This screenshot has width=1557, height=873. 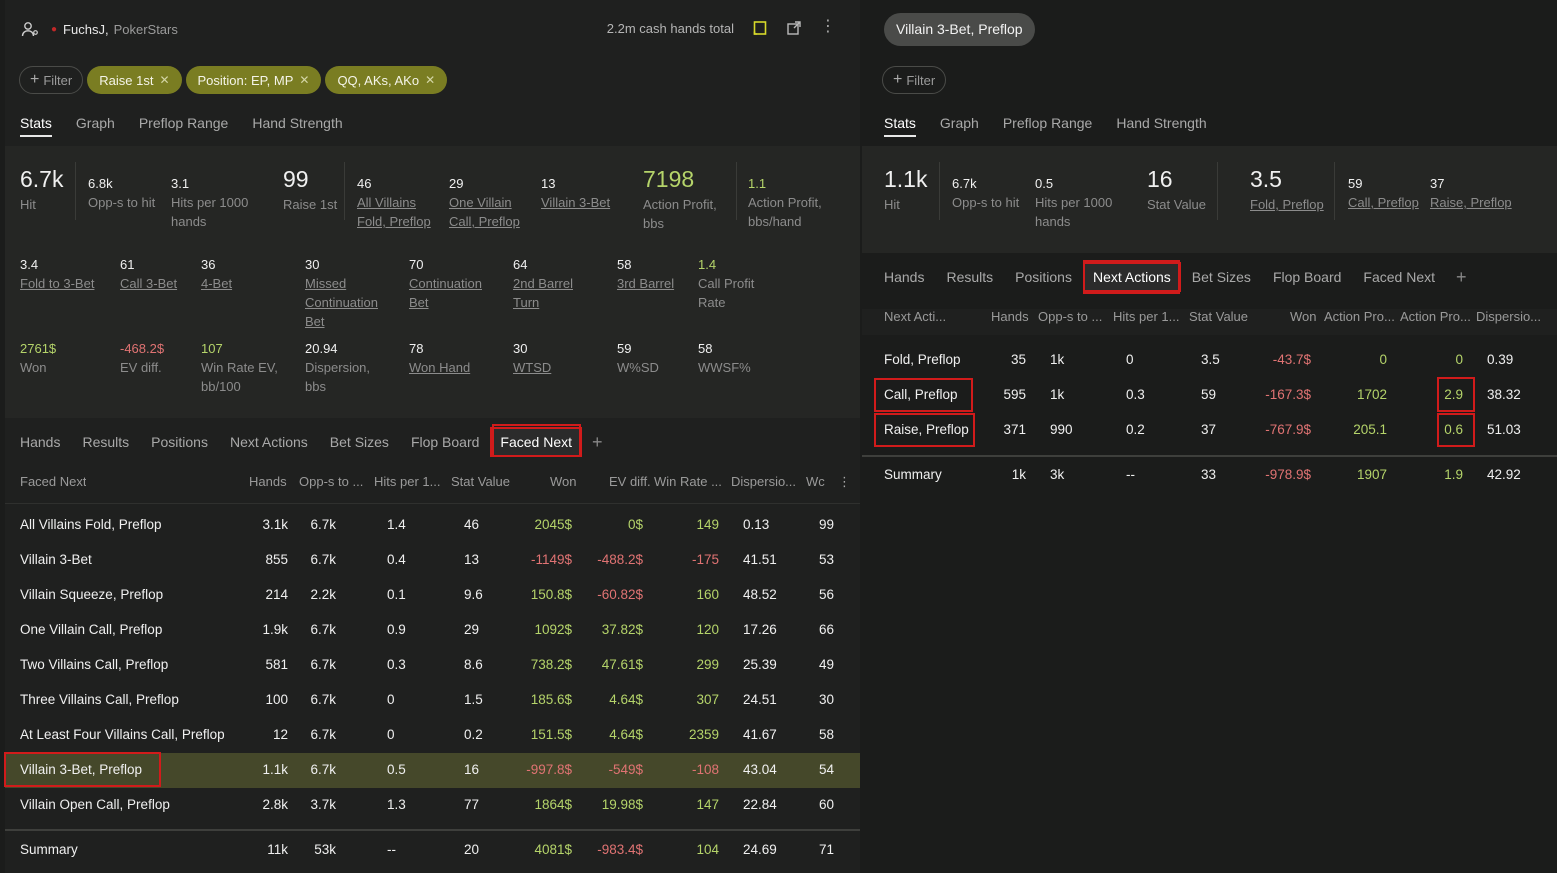 What do you see at coordinates (1383, 202) in the screenshot?
I see `stat-label: Call, Preflop` at bounding box center [1383, 202].